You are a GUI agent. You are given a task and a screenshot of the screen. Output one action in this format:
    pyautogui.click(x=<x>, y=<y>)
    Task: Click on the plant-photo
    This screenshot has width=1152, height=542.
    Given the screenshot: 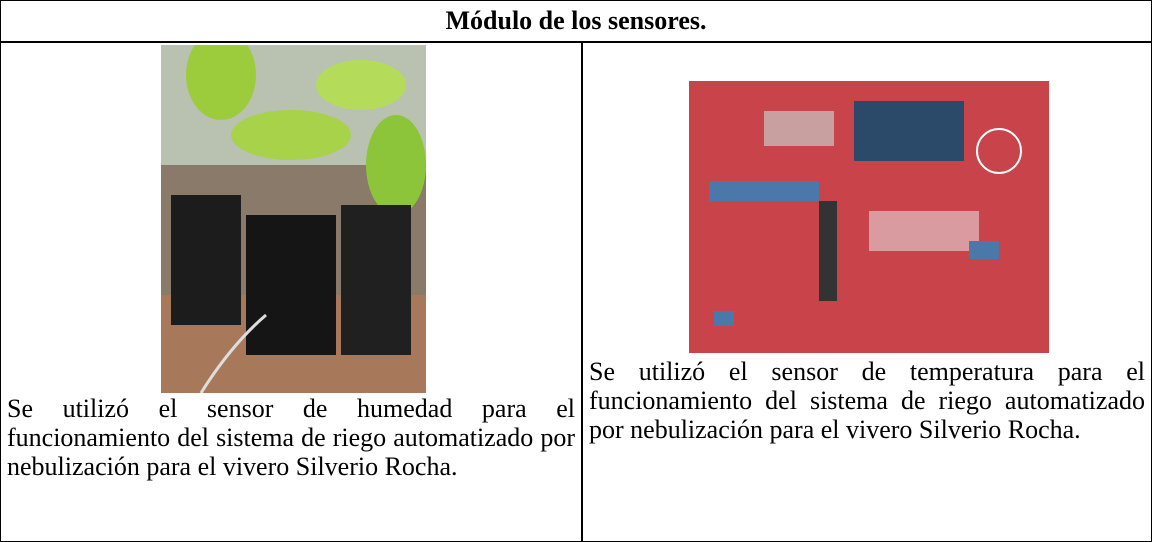 What is the action you would take?
    pyautogui.click(x=293, y=219)
    